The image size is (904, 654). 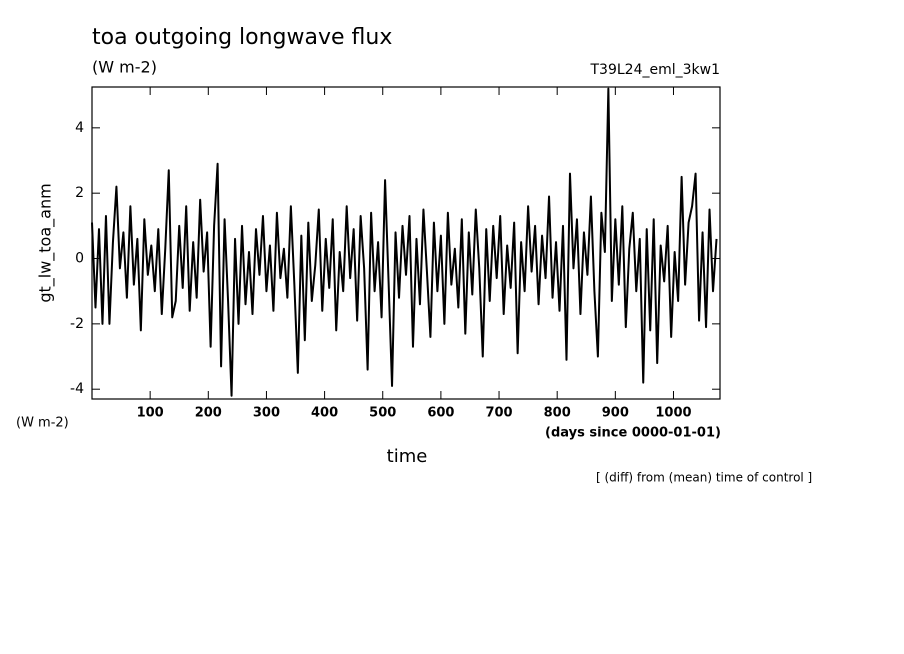 What do you see at coordinates (124, 67) in the screenshot?
I see `chart-subtitle: (W m-2)` at bounding box center [124, 67].